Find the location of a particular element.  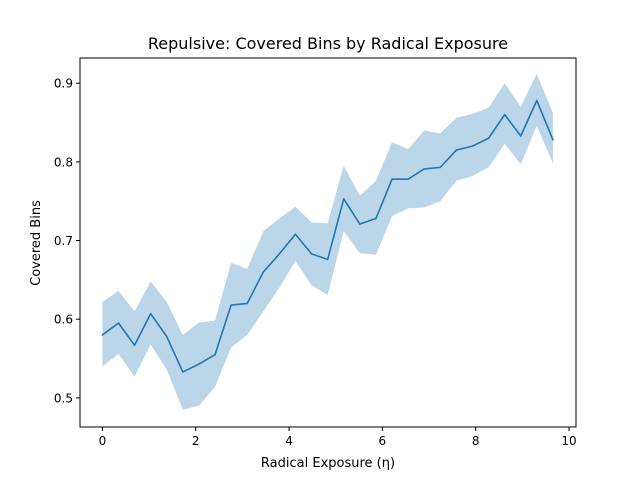

x-axis-label: Radical Exposure (η) is located at coordinates (328, 463).